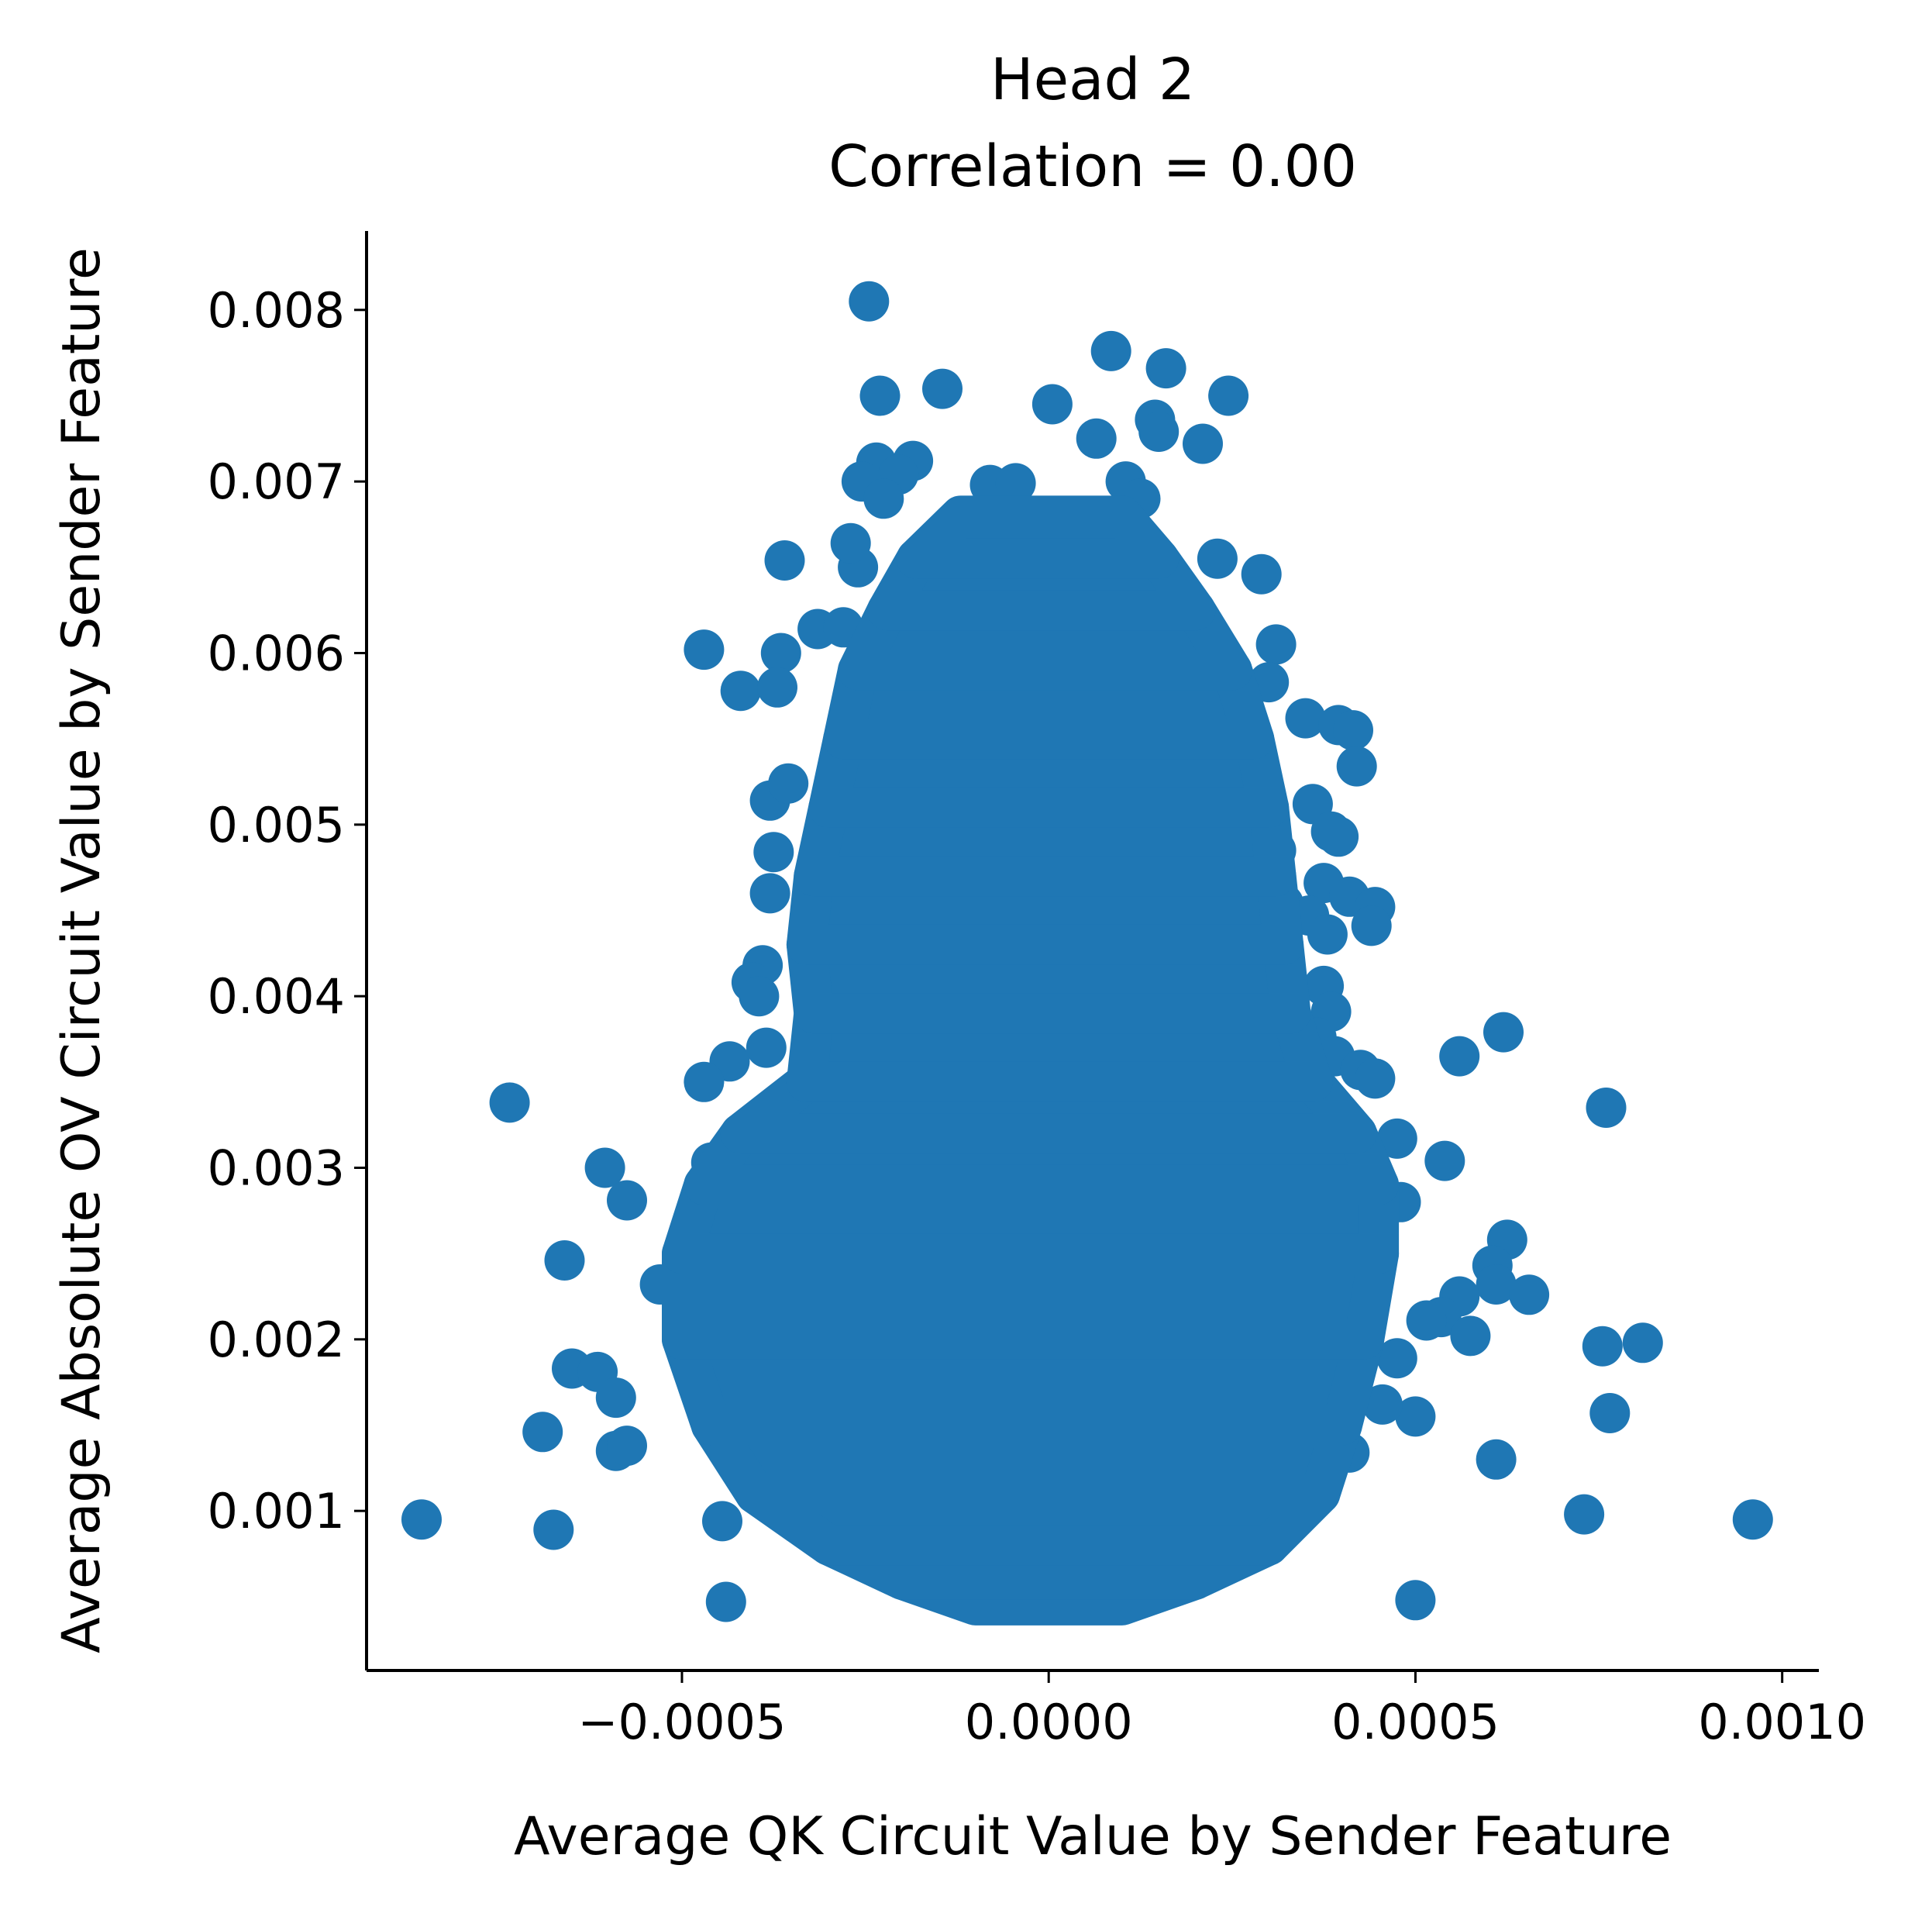 The width and height of the screenshot is (1932, 1910). Describe the element at coordinates (277, 310) in the screenshot. I see `y-tick-label: 0.008` at that location.